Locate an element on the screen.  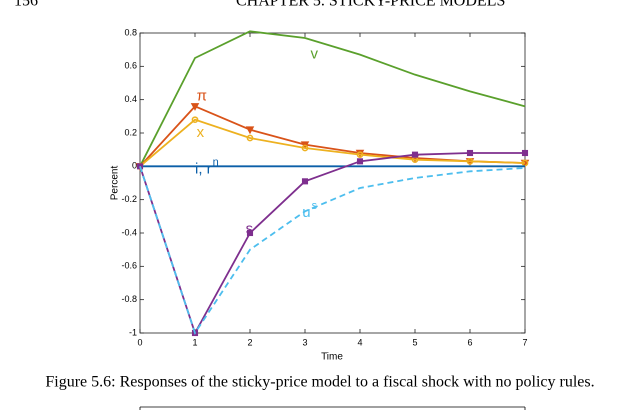
line-label: s is located at coordinates (250, 229).